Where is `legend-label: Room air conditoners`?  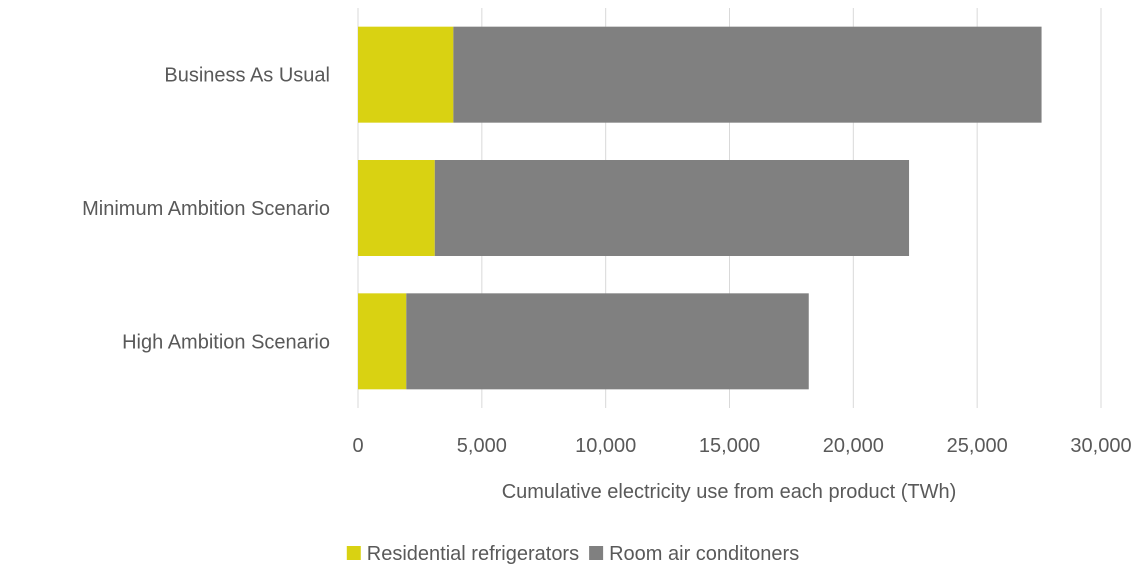
legend-label: Room air conditoners is located at coordinates (704, 554).